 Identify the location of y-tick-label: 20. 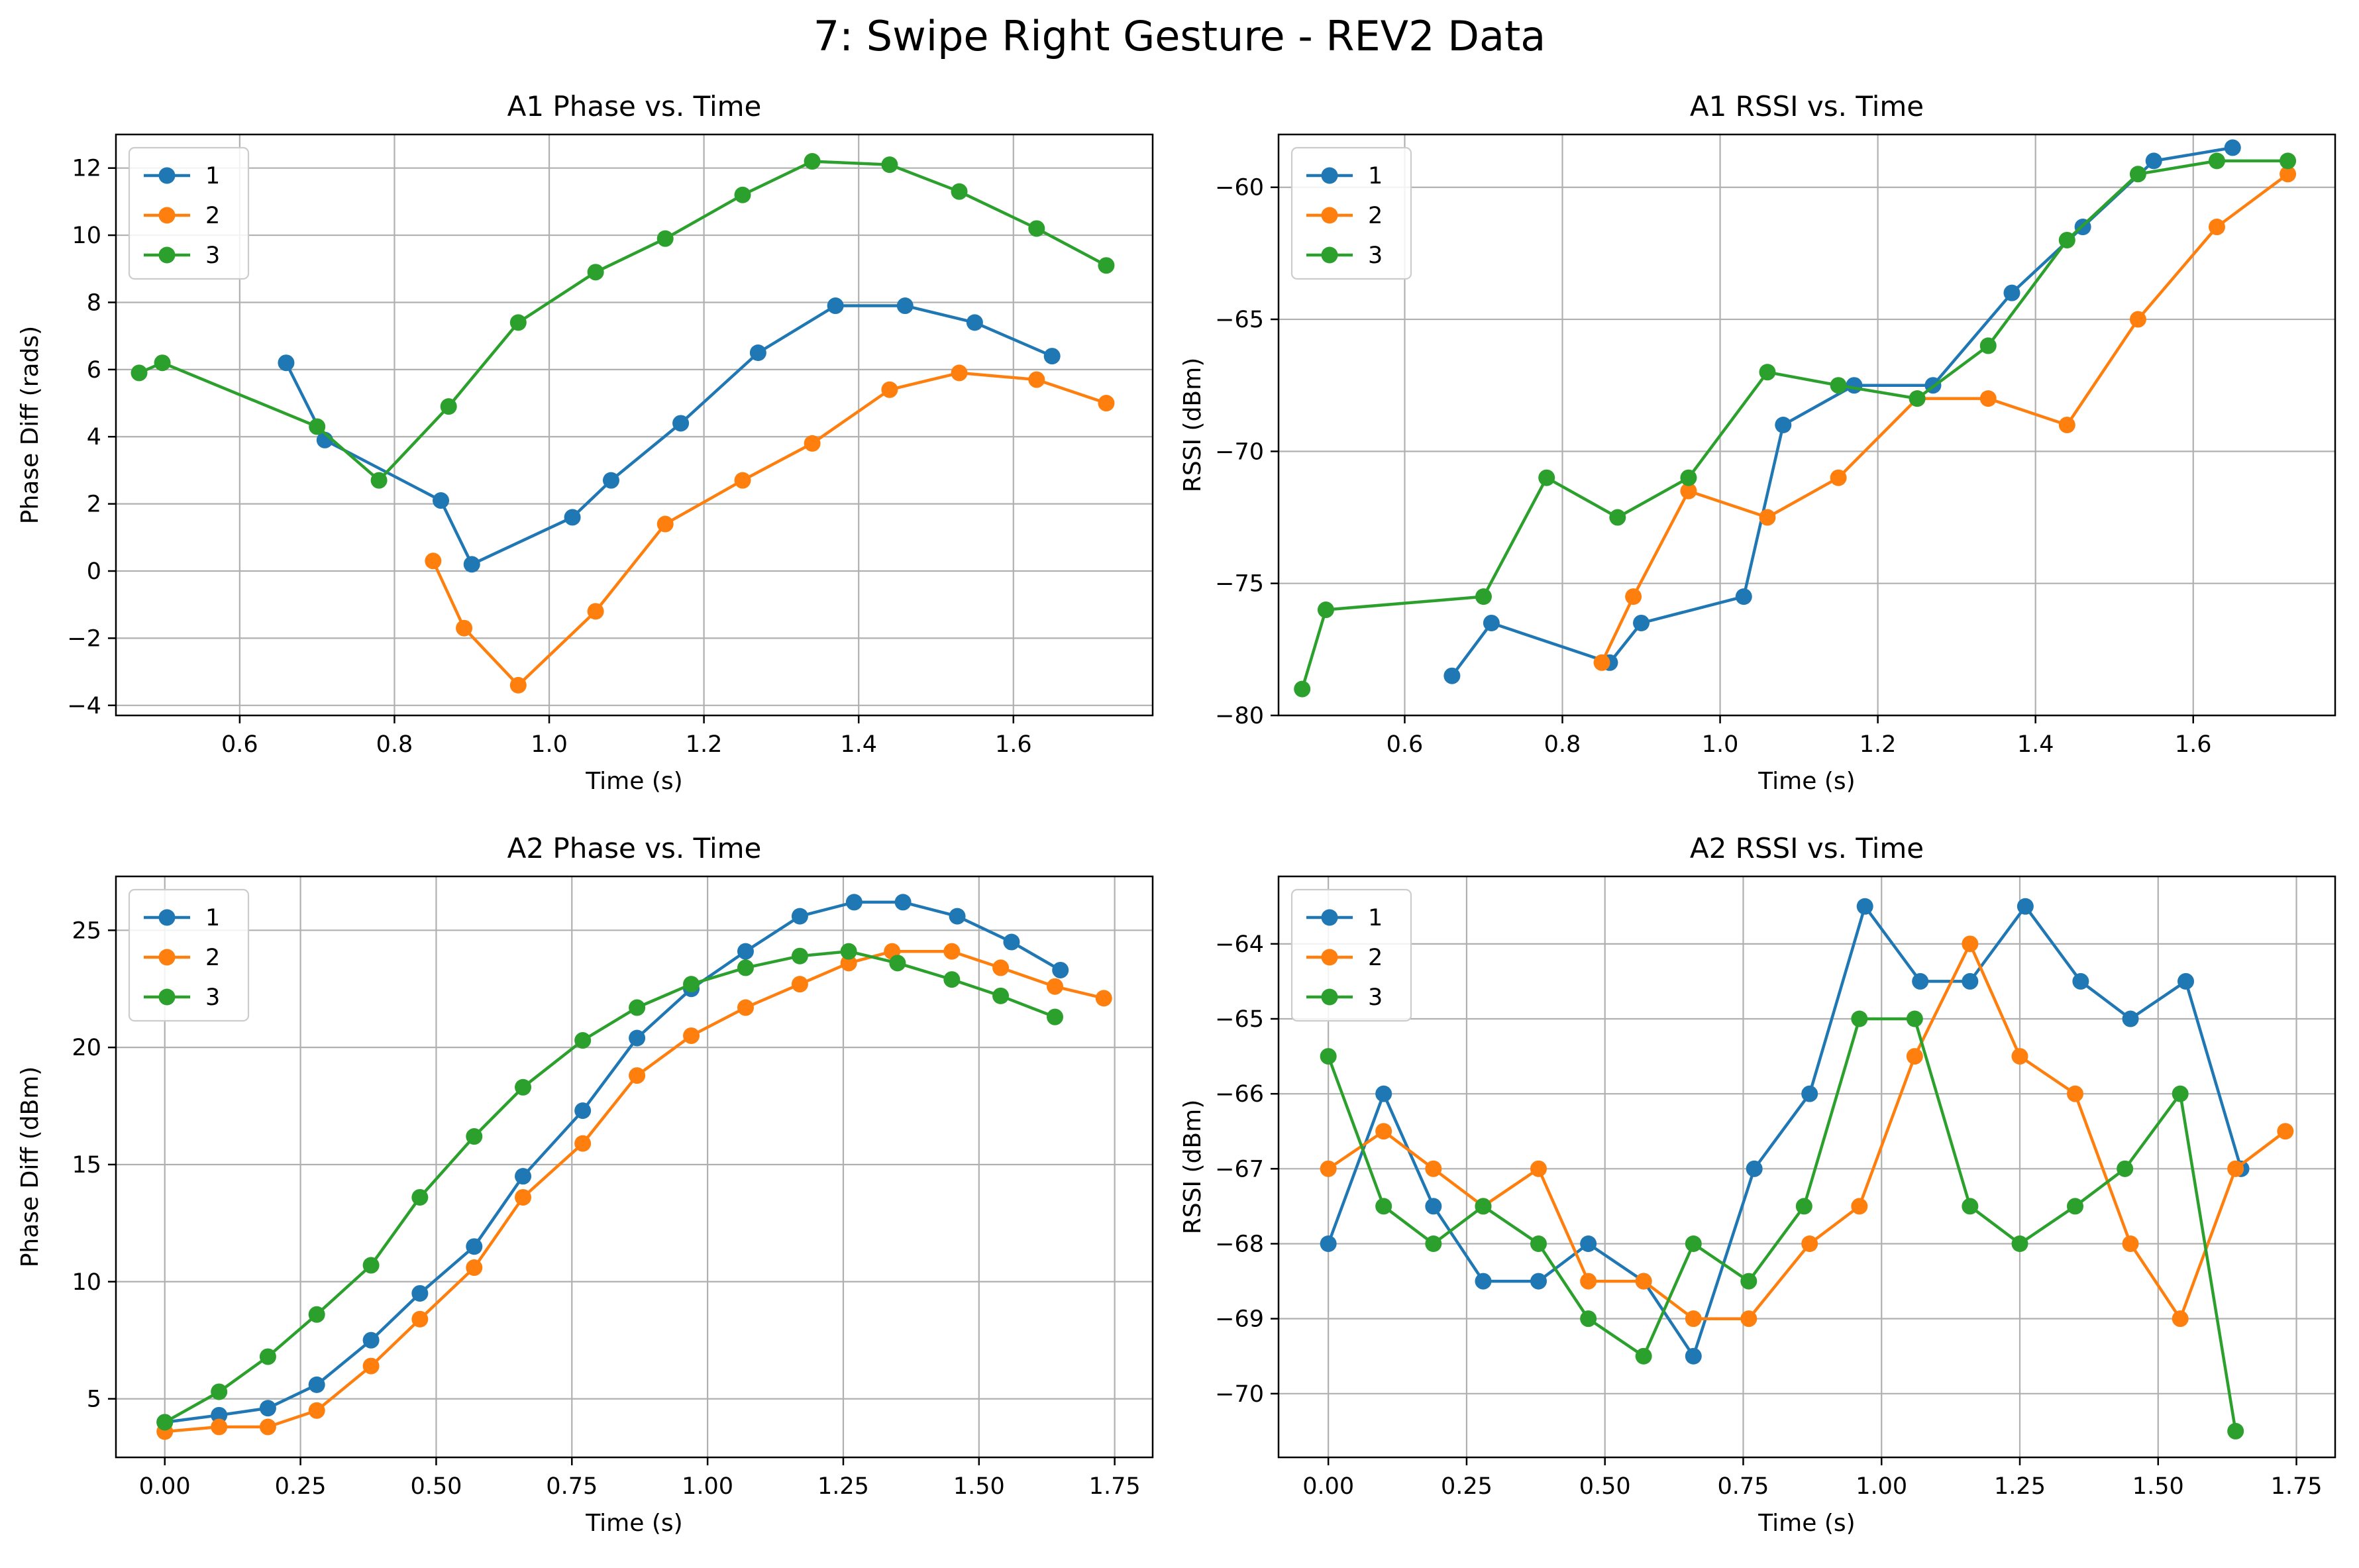
(86, 1048).